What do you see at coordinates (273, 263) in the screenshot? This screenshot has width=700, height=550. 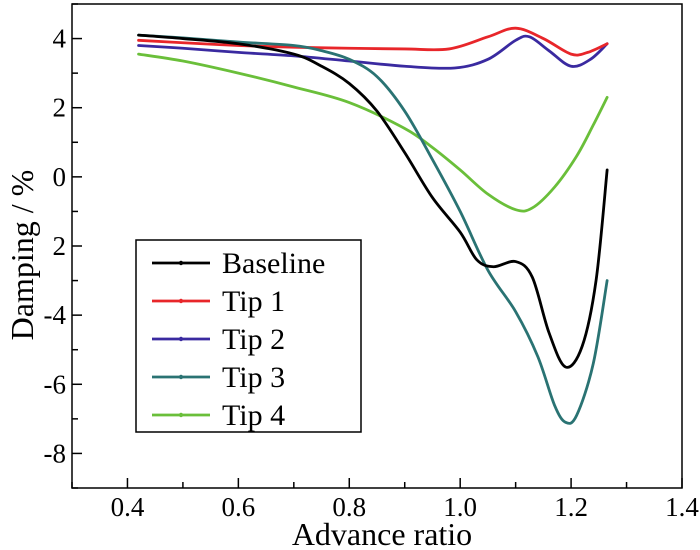 I see `legend-label: Baseline` at bounding box center [273, 263].